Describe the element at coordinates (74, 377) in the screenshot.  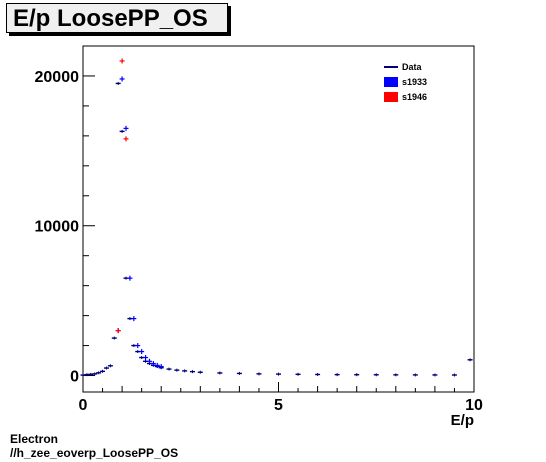
I see `y-tick-label: 0` at that location.